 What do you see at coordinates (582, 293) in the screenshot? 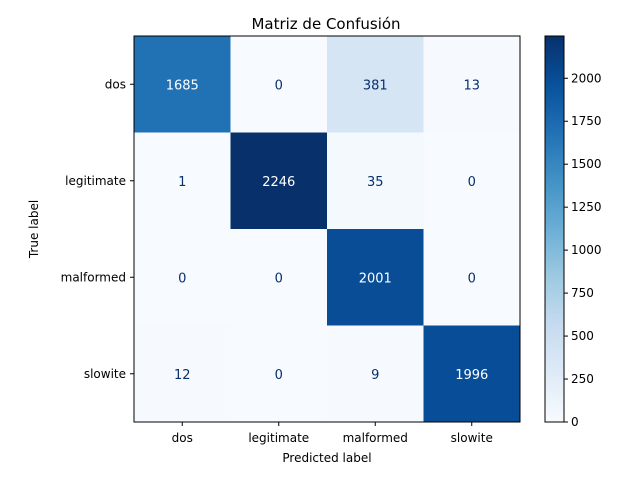
I see `colorbar-tick-label: 750` at bounding box center [582, 293].